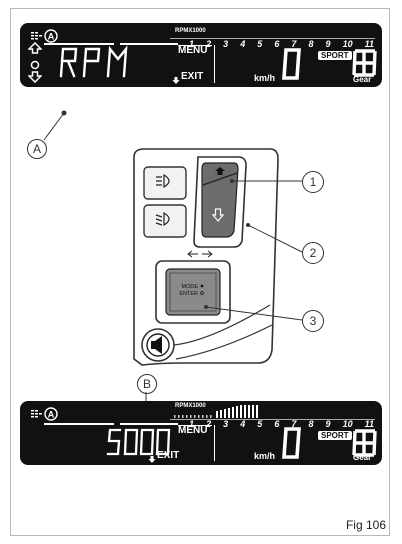 The height and width of the screenshot is (544, 402). Describe the element at coordinates (220, 200) in the screenshot. I see `up-down-rocker-button` at that location.